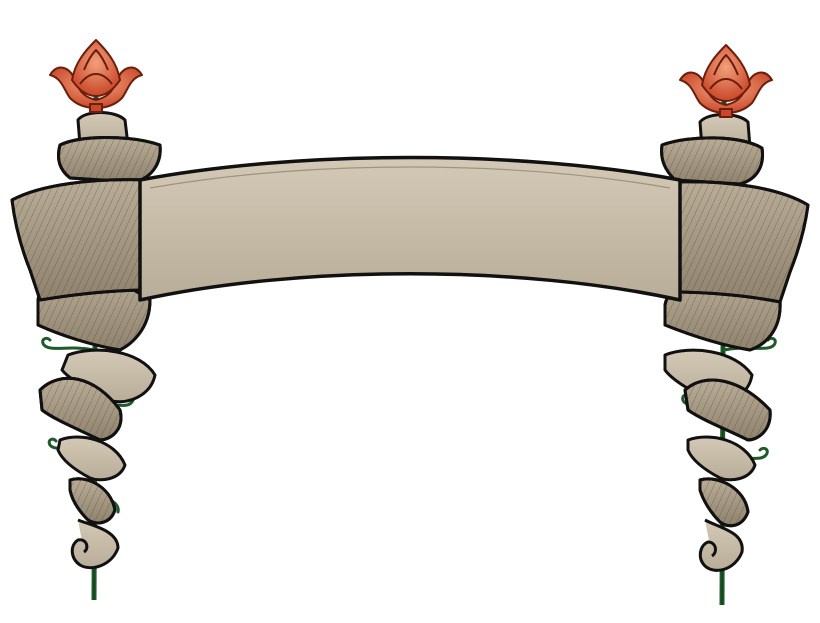 The width and height of the screenshot is (820, 623). I want to click on left-ribbon-spiral, so click(96, 420).